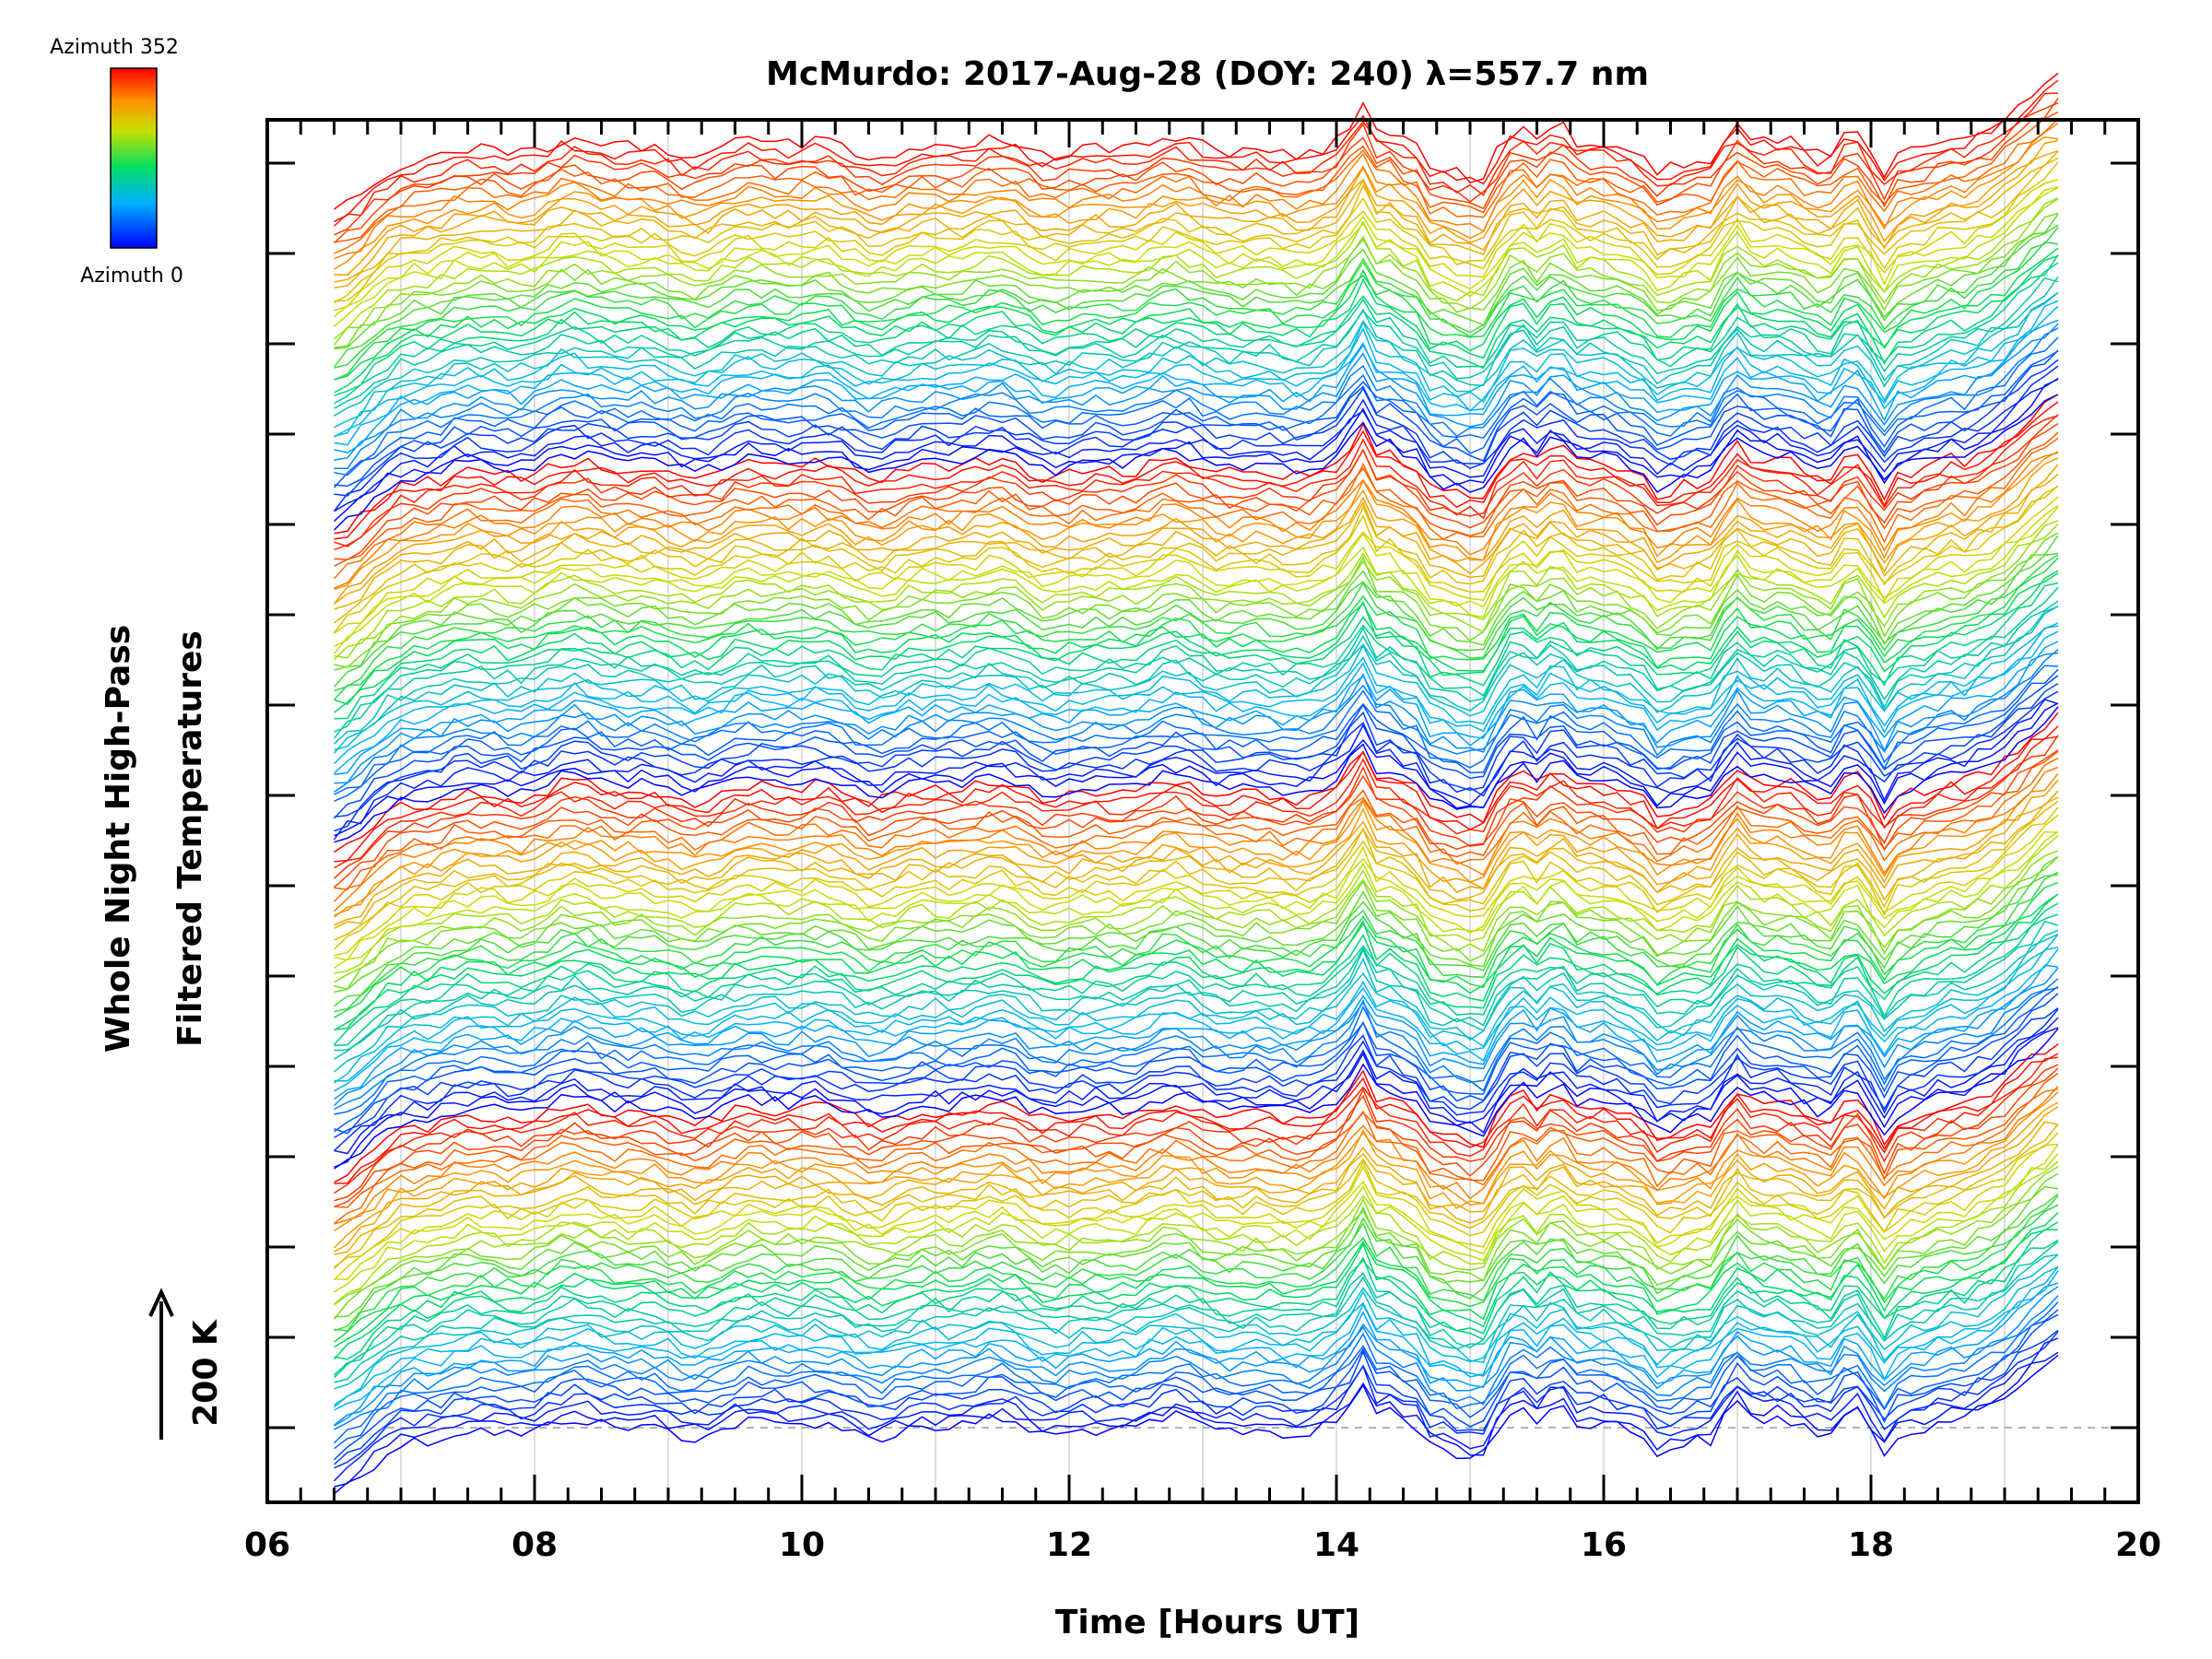 This screenshot has width=2212, height=1659. What do you see at coordinates (535, 1545) in the screenshot?
I see `x-tick-label: 08` at bounding box center [535, 1545].